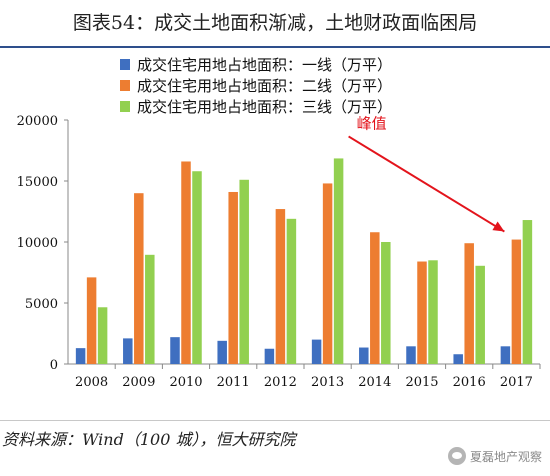  What do you see at coordinates (186, 262) in the screenshot?
I see `bar-2-2010` at bounding box center [186, 262].